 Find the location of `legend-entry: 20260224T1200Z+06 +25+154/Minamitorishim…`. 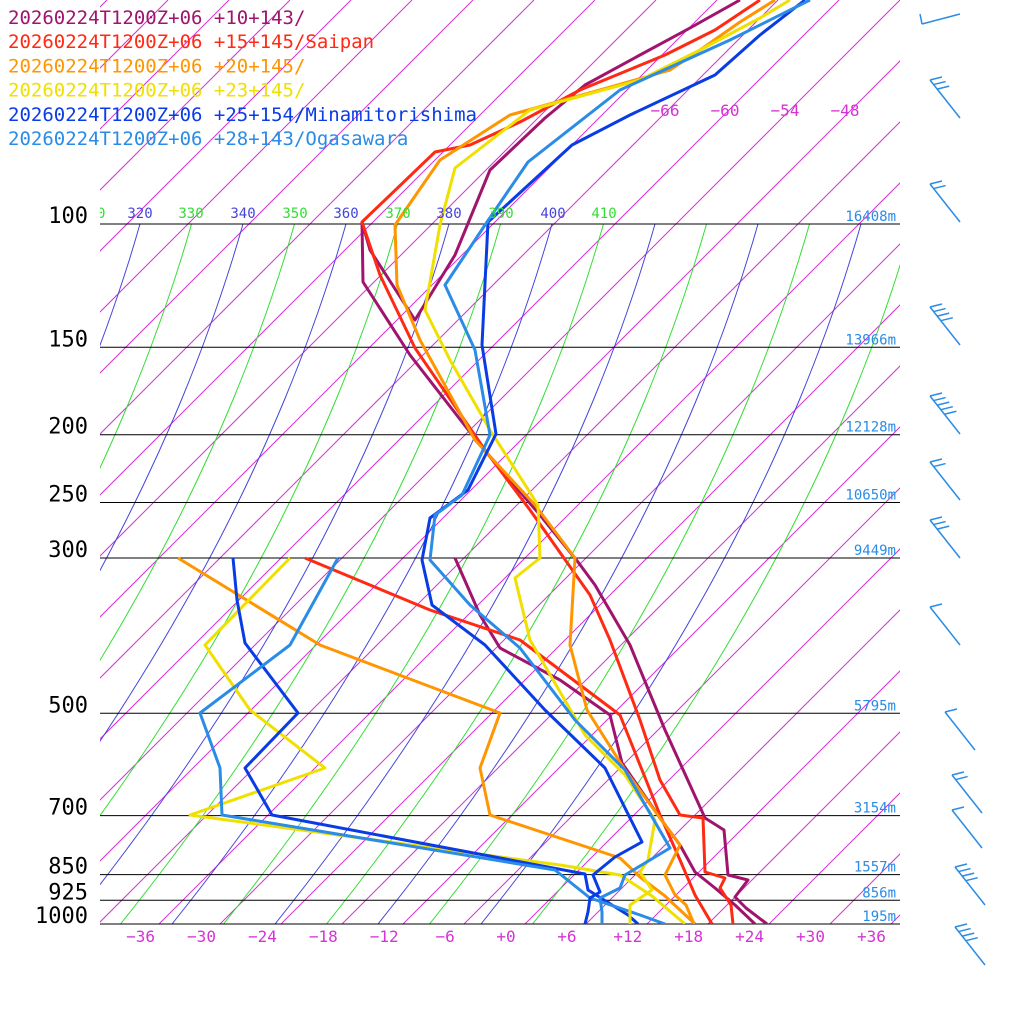

legend-entry: 20260224T1200Z+06 +25+154/Minamitorishim… is located at coordinates (242, 115).